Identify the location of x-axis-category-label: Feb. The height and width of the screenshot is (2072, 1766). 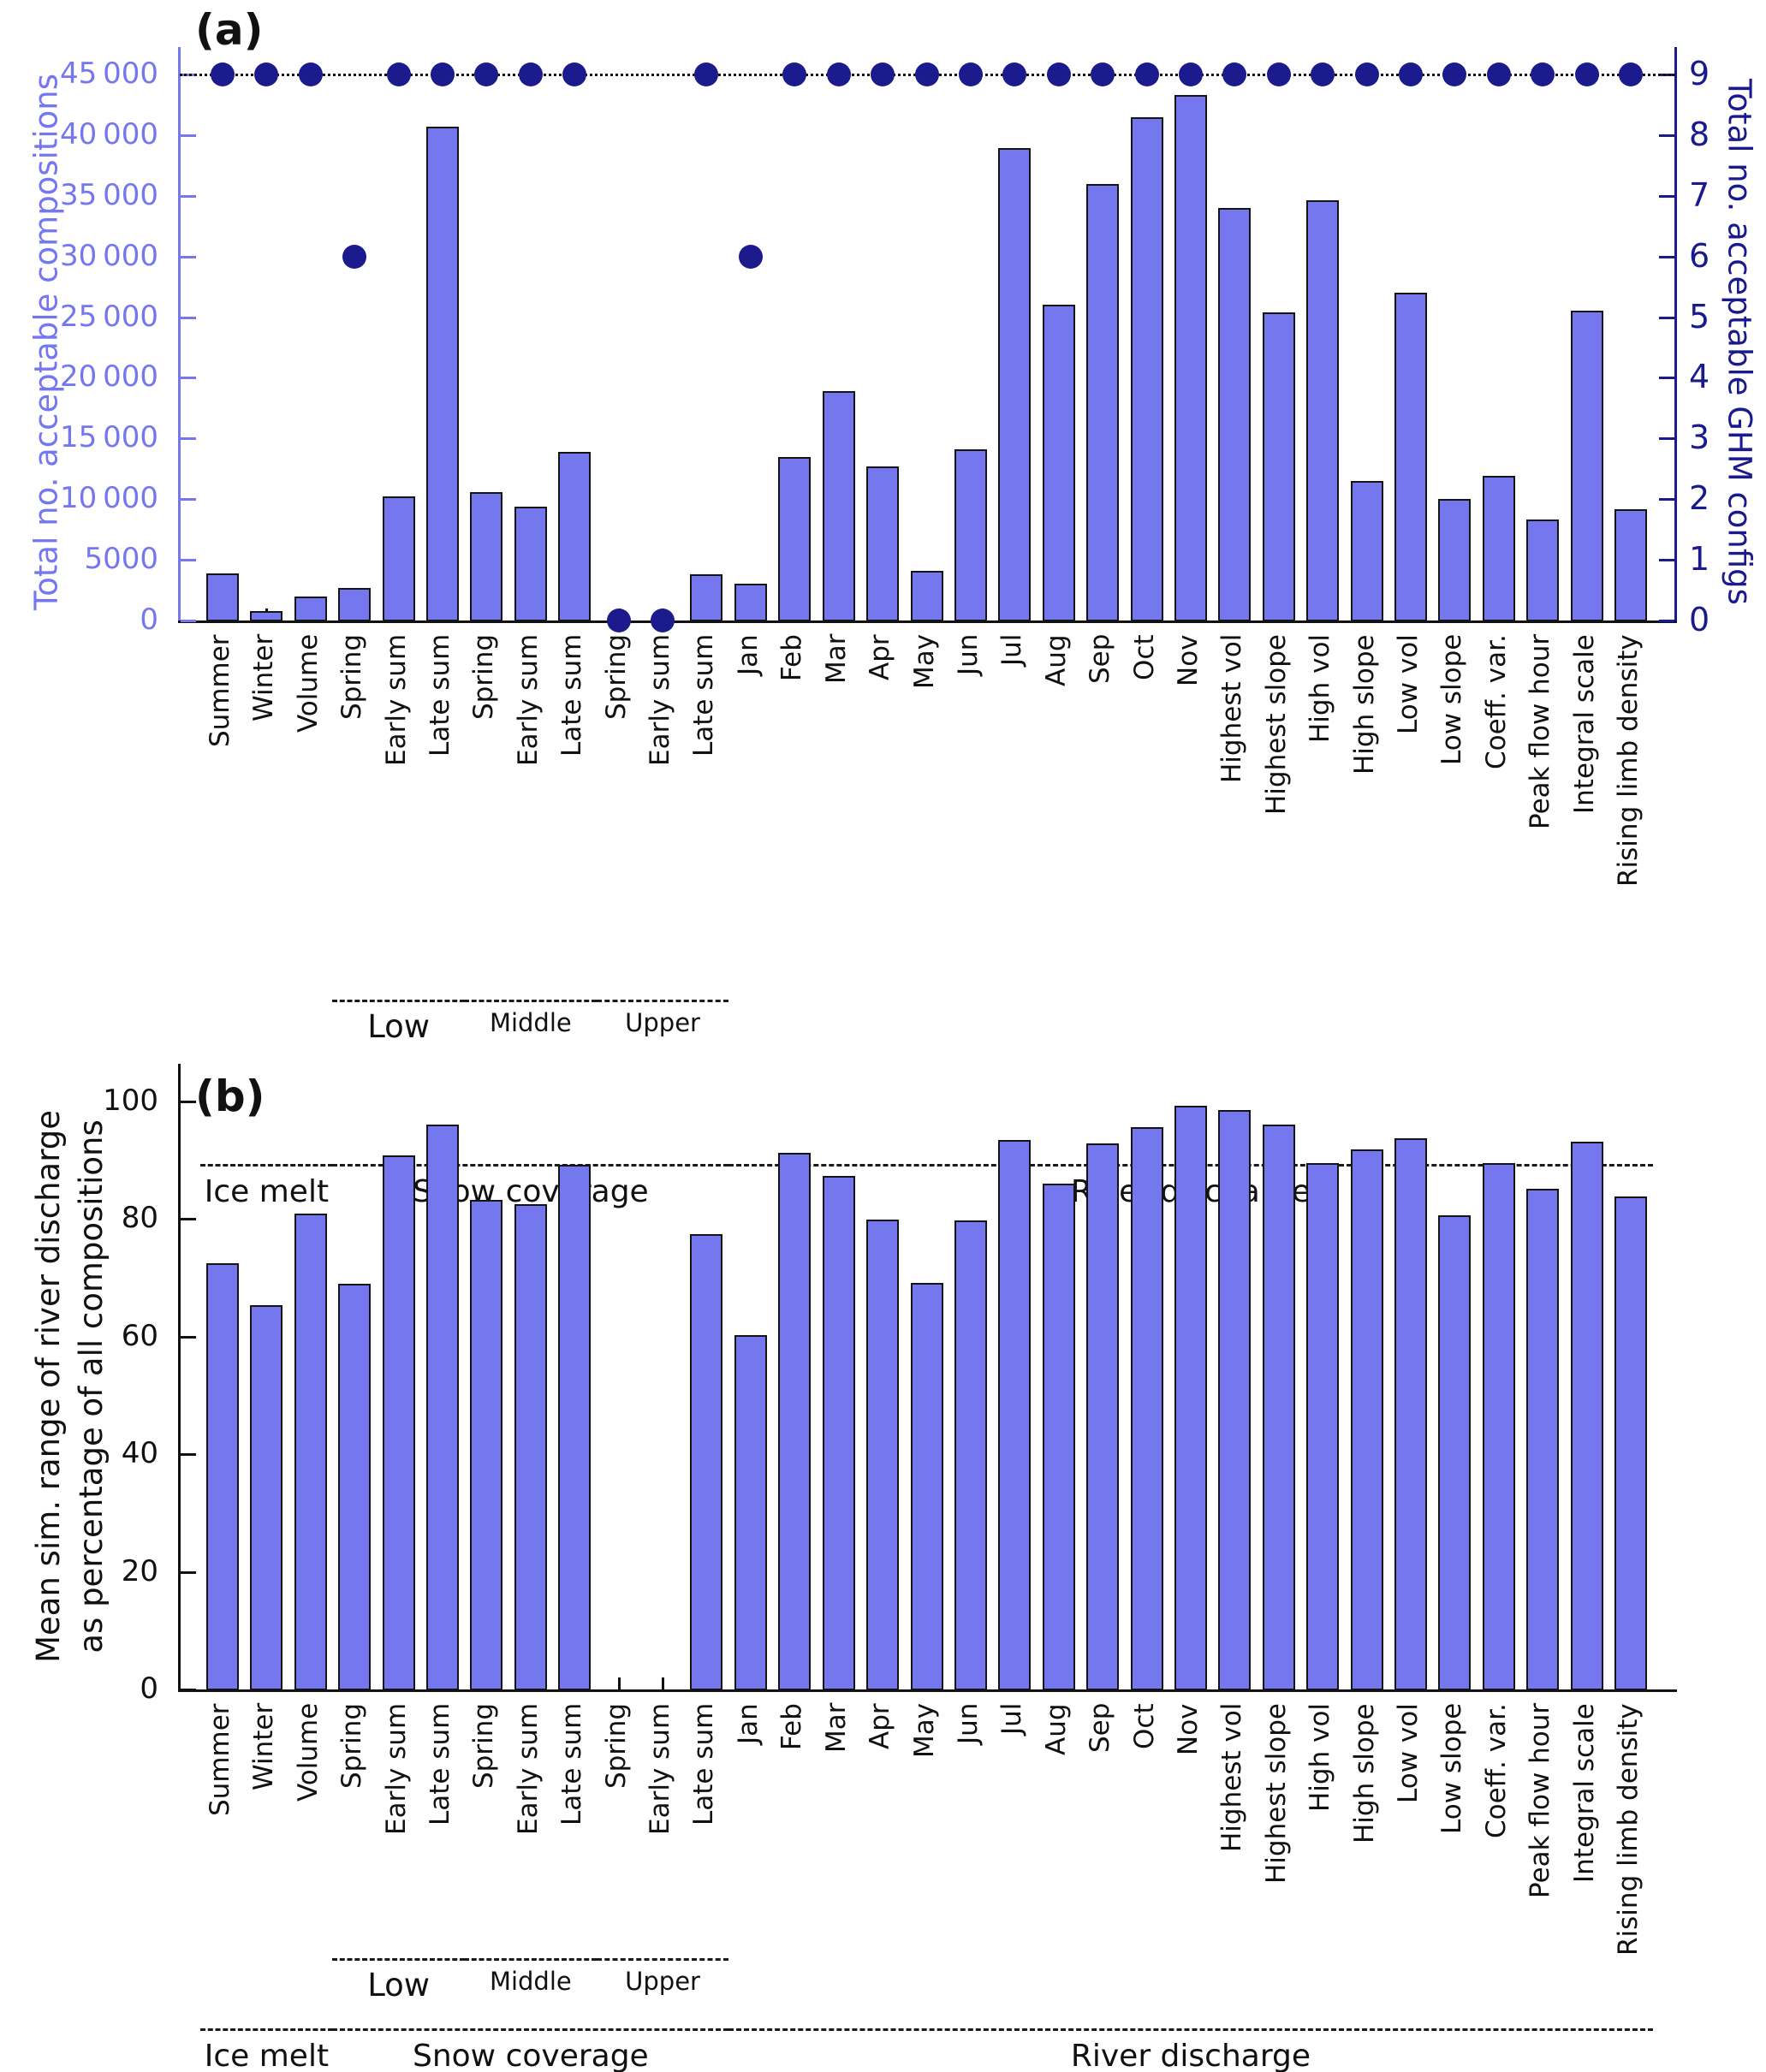
(792, 658).